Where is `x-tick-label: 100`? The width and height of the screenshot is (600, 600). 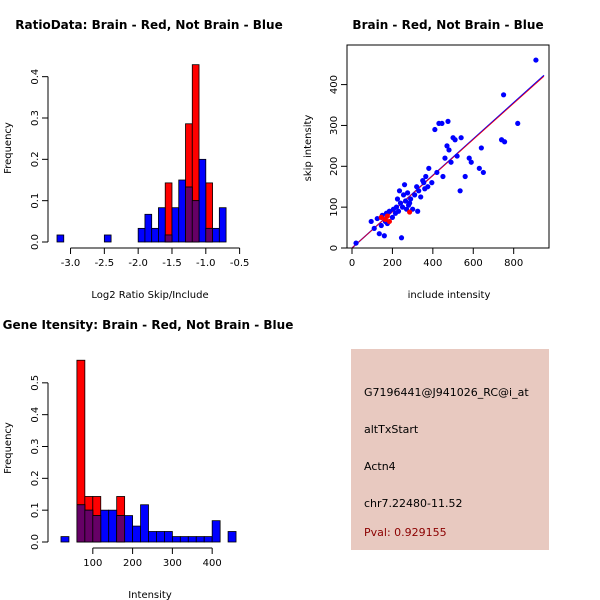
x-tick-label: 100 is located at coordinates (92, 563).